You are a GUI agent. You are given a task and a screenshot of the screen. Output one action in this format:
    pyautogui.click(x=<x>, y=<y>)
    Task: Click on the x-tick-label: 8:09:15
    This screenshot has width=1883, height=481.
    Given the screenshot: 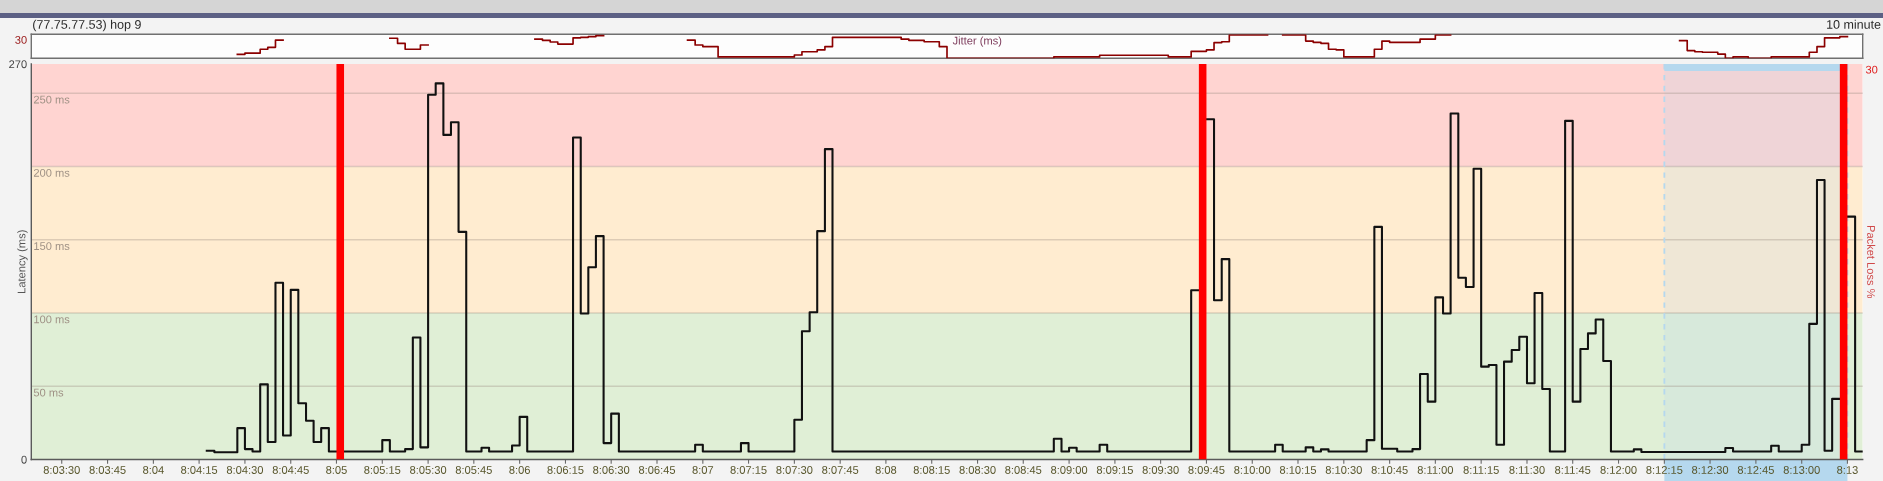 What is the action you would take?
    pyautogui.click(x=1114, y=470)
    